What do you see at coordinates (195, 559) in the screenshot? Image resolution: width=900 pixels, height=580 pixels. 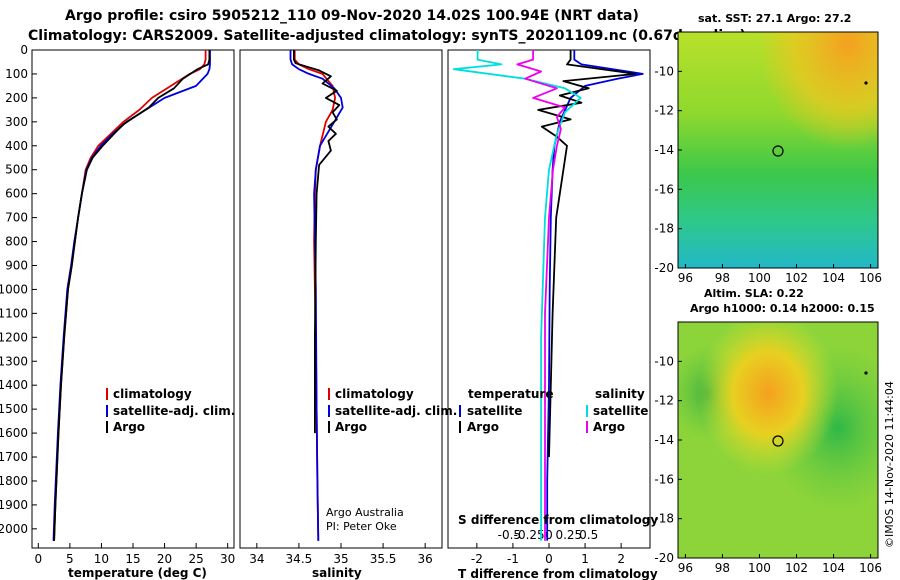 I see `x-tick-label: 25` at bounding box center [195, 559].